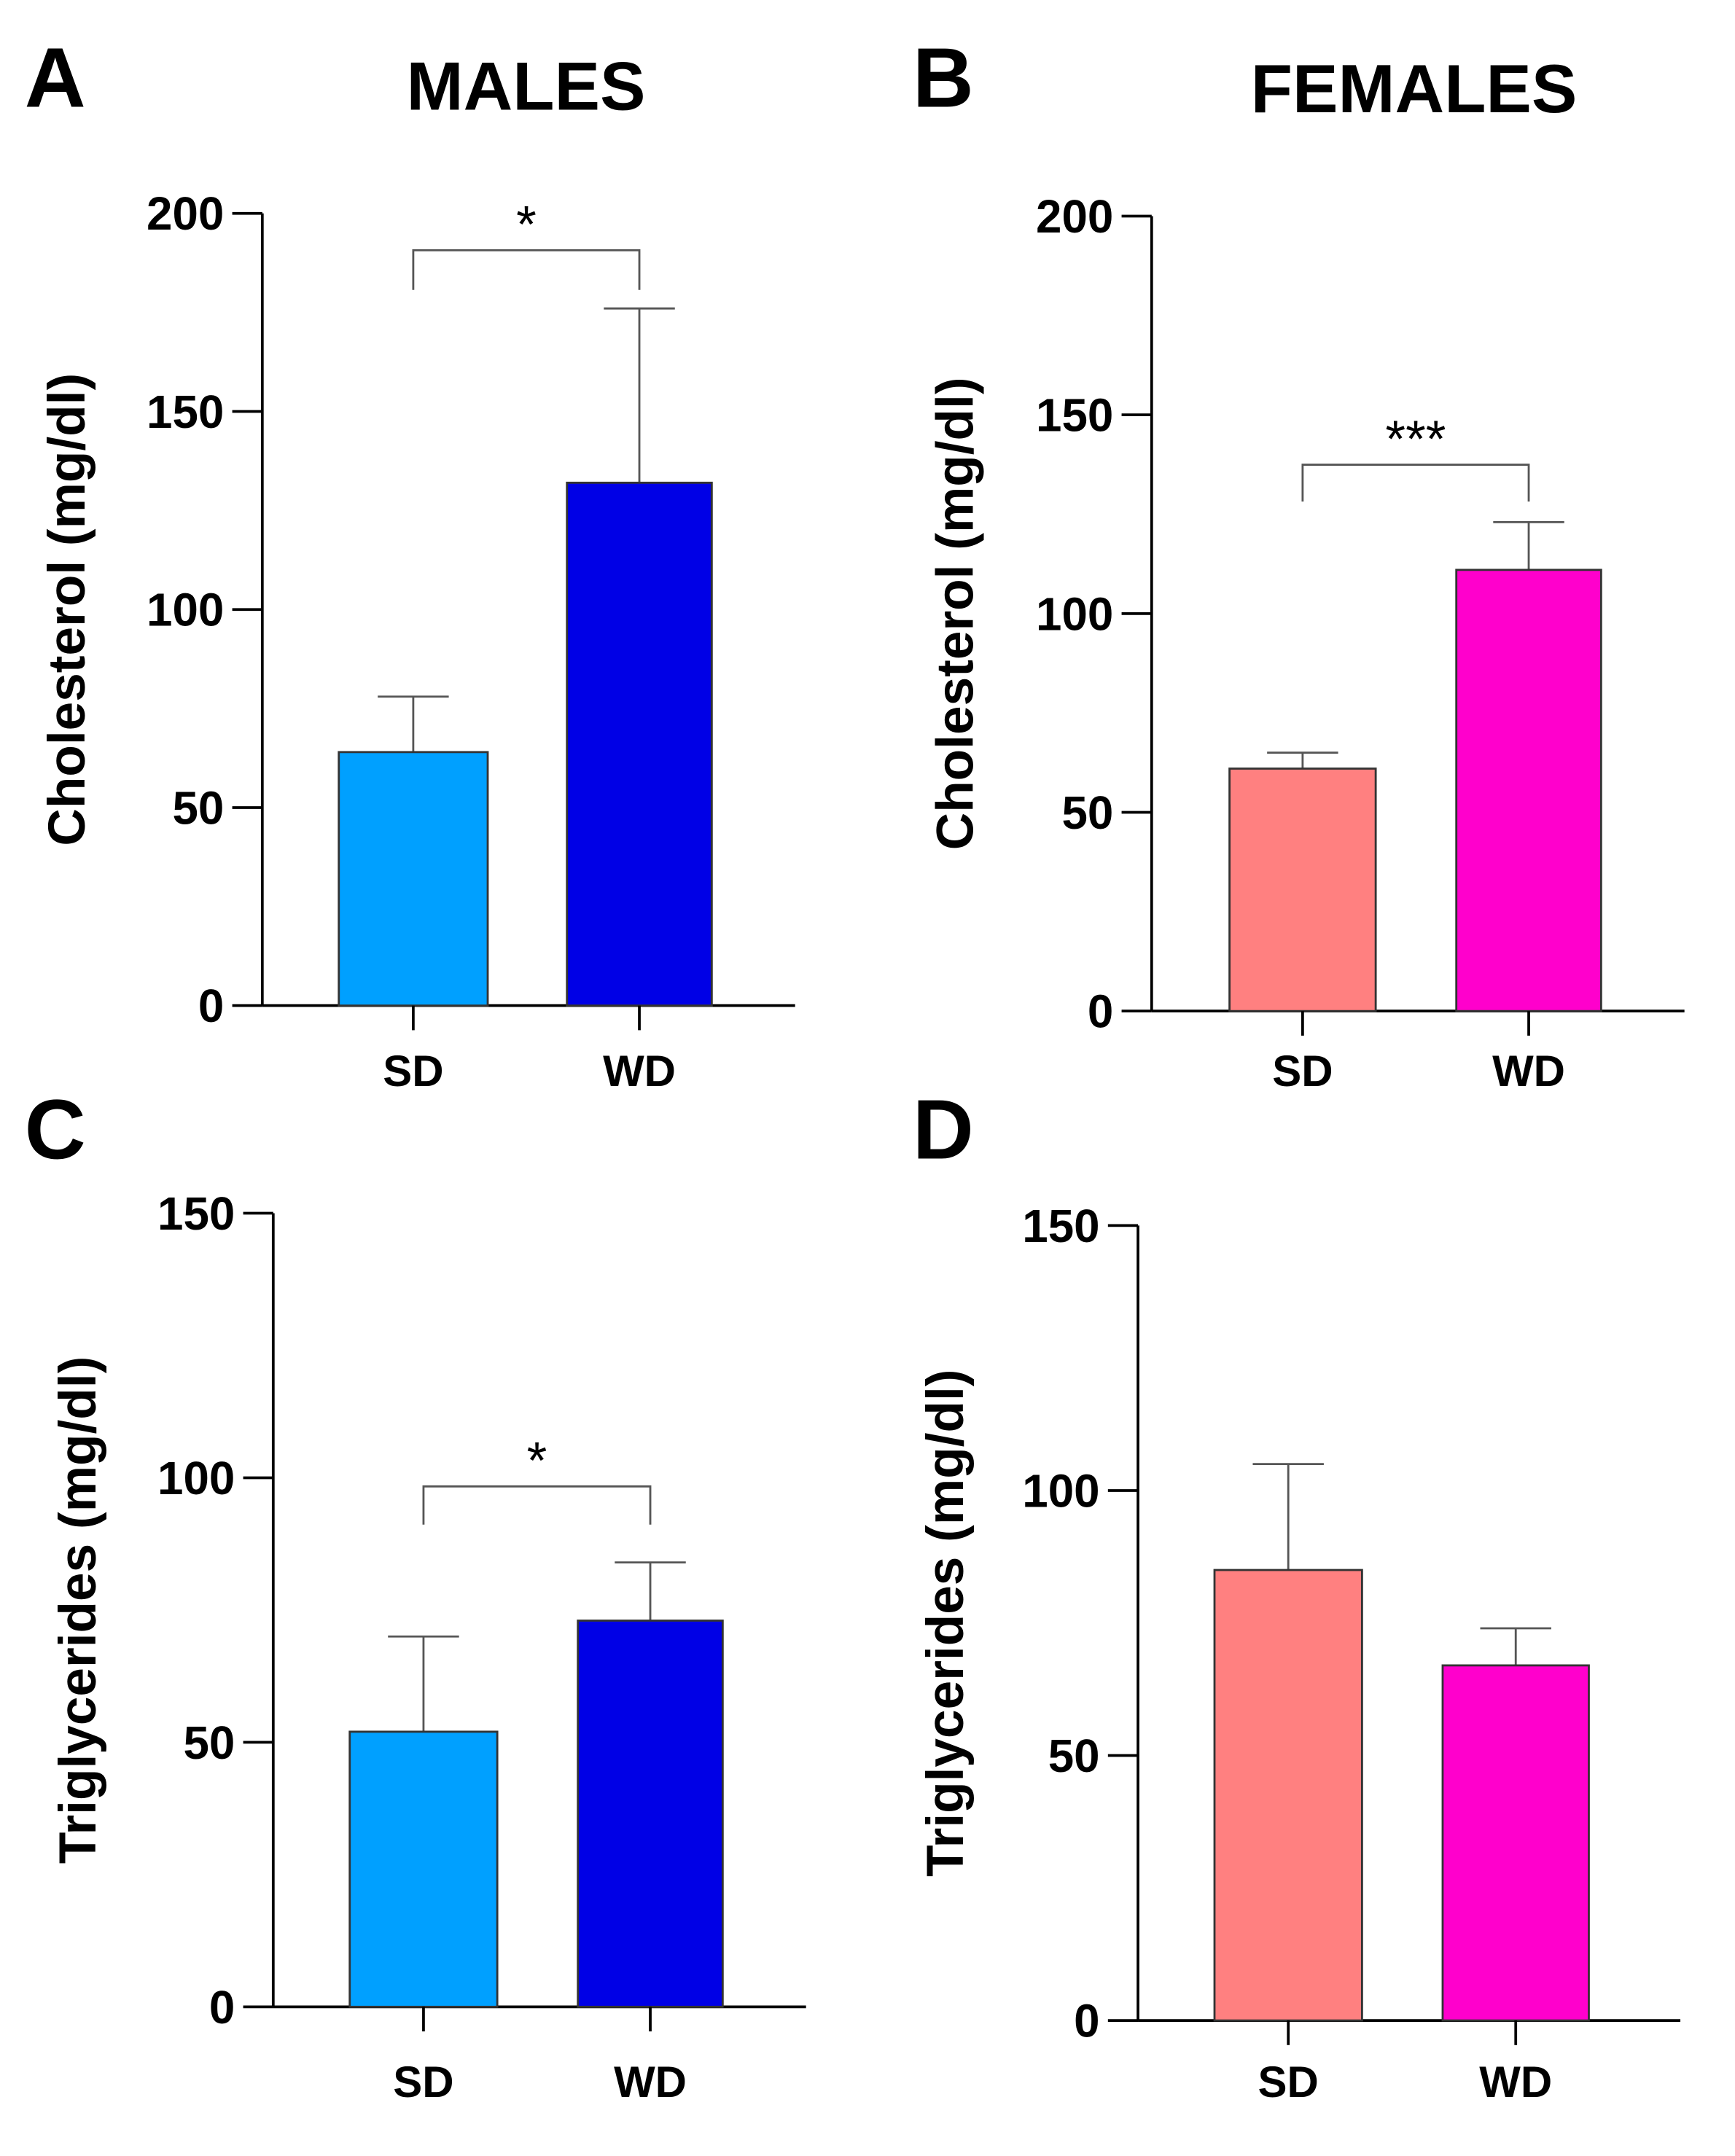 The height and width of the screenshot is (2156, 1735). Describe the element at coordinates (943, 1130) in the screenshot. I see `panel-letter: D` at that location.